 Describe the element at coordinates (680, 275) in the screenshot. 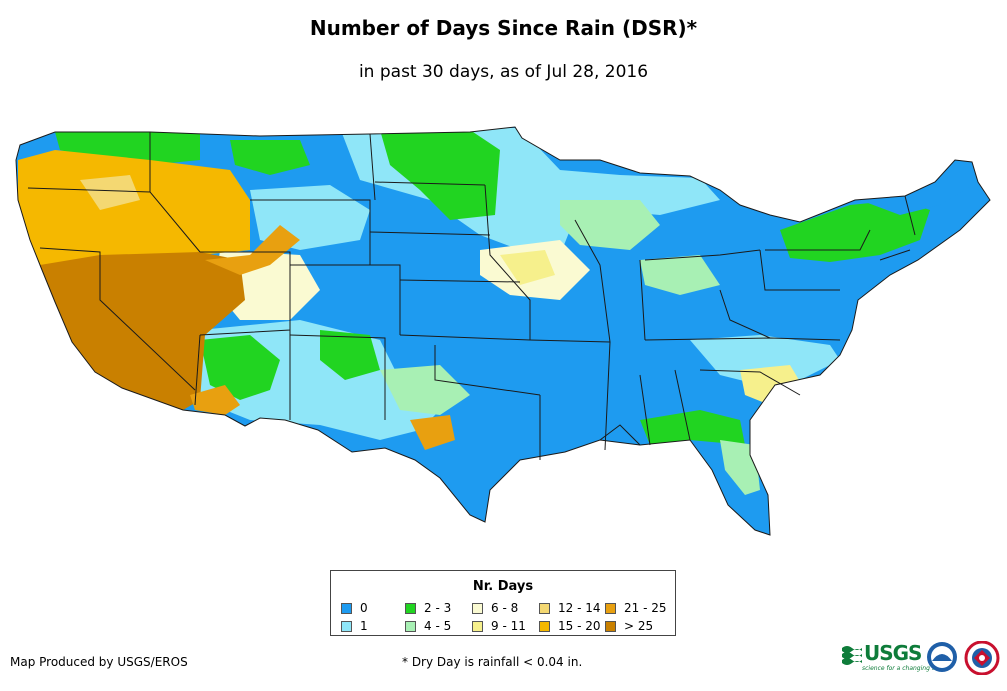

I see `region-4-5-days-ohio` at that location.